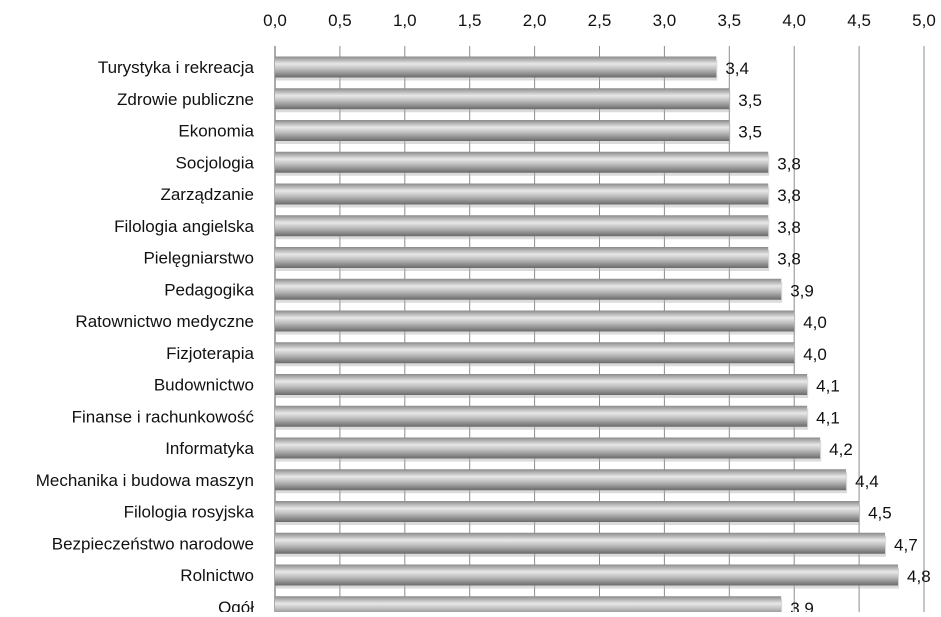  What do you see at coordinates (153, 543) in the screenshot?
I see `category-label: Bezpieczeństwo narodowe` at bounding box center [153, 543].